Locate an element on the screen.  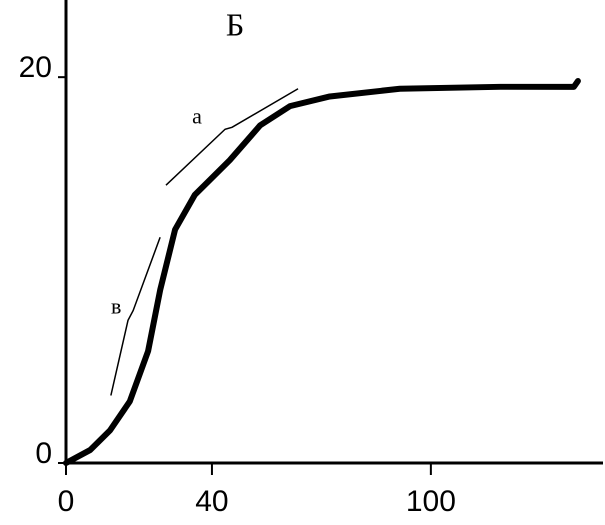
y-tick-label: 0 is located at coordinates (43, 453).